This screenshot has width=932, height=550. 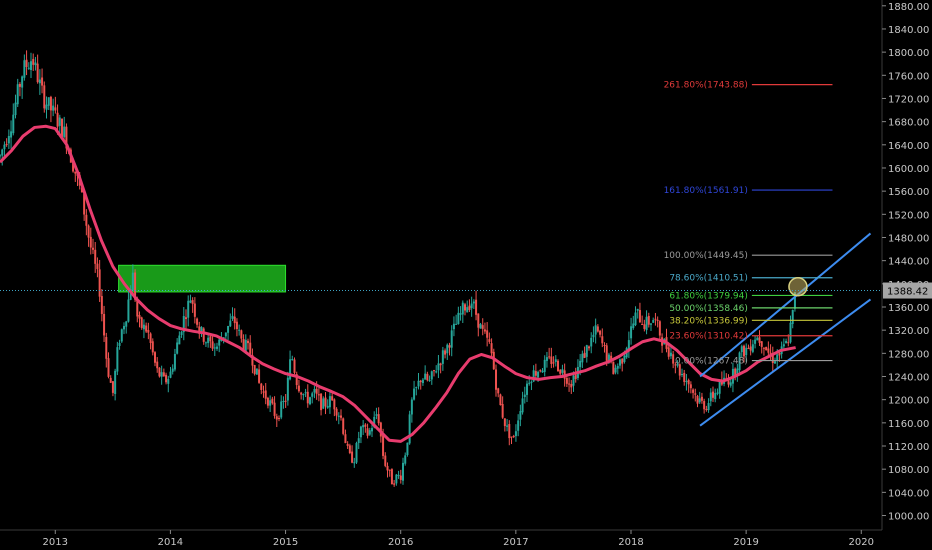 I want to click on price-tick-label: 1160.00, so click(x=908, y=424).